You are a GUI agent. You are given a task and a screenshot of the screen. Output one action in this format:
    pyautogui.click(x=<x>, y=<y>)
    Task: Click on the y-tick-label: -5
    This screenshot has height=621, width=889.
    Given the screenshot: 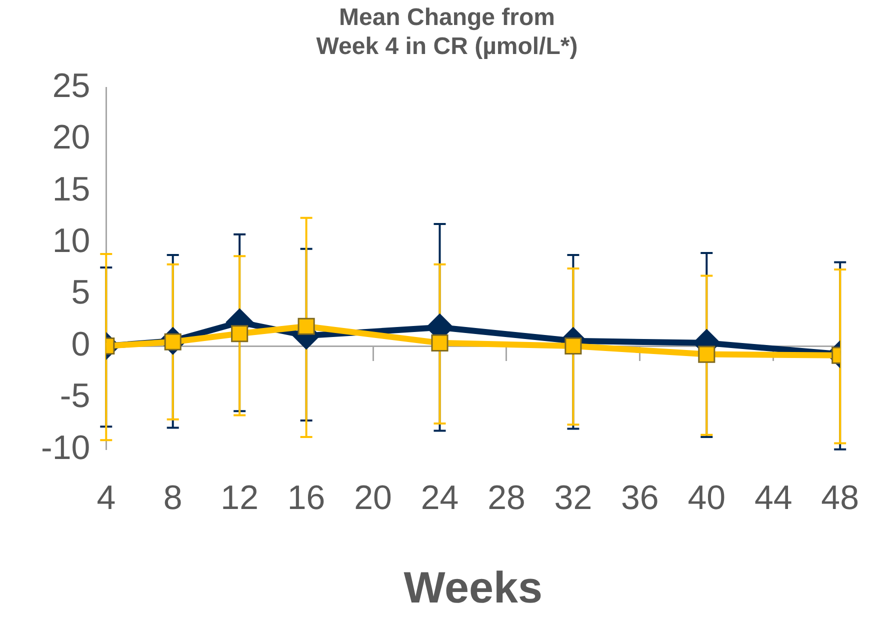 What is the action you would take?
    pyautogui.click(x=75, y=396)
    